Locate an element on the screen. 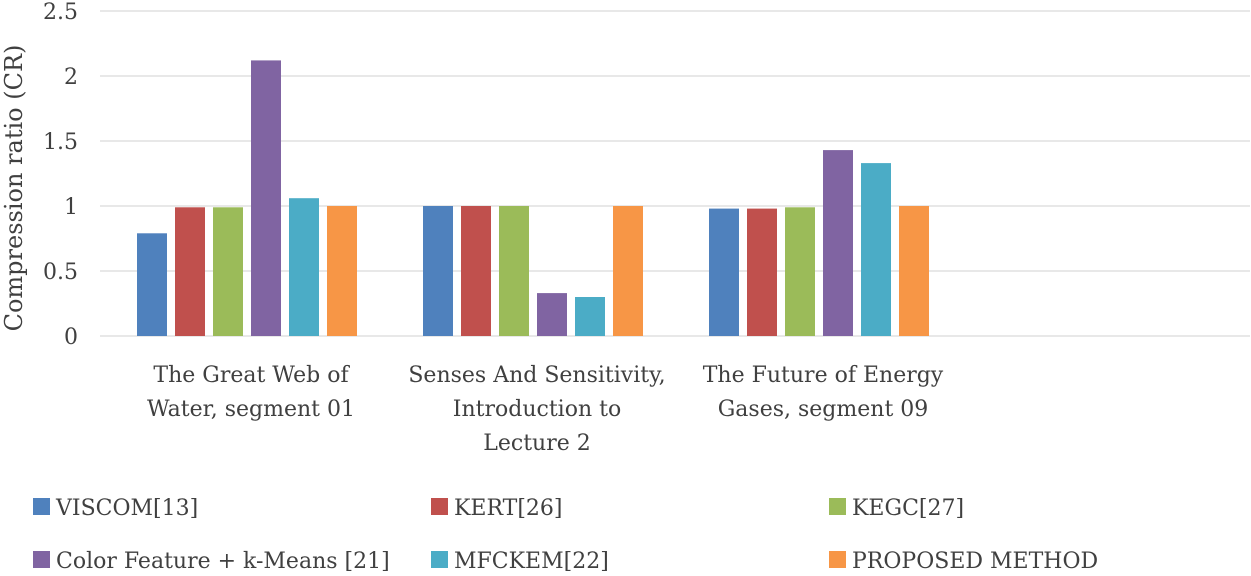 The image size is (1251, 576). legend-label-5: PROPOSED METHOD is located at coordinates (975, 561).